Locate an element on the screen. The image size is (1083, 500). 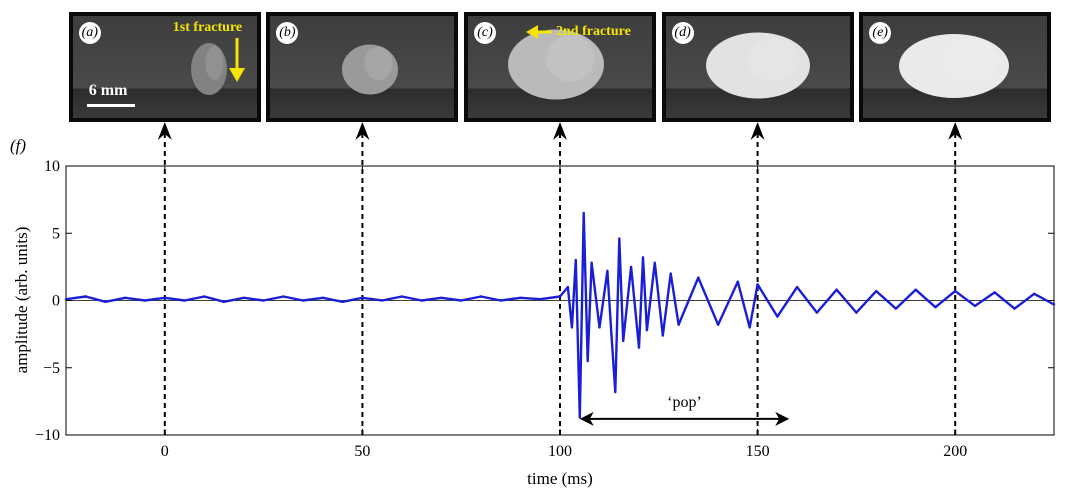
x-axis-label: time (ms) is located at coordinates (560, 478).